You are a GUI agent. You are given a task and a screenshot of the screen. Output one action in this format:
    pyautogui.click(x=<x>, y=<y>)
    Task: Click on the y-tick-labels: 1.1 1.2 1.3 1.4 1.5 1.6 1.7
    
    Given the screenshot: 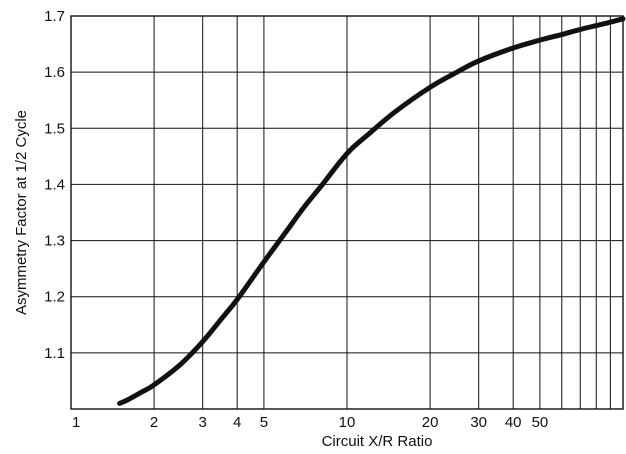 What is the action you would take?
    pyautogui.click(x=54, y=185)
    